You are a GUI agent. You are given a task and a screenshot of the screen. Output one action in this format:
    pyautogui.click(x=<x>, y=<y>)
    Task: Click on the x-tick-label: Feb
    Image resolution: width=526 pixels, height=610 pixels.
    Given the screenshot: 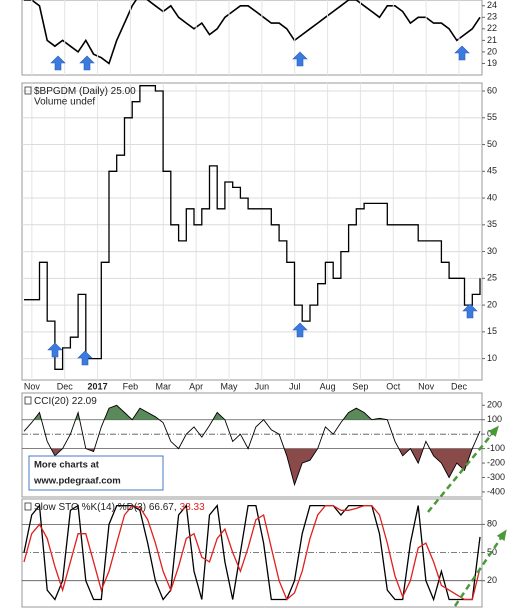 What is the action you would take?
    pyautogui.click(x=131, y=386)
    